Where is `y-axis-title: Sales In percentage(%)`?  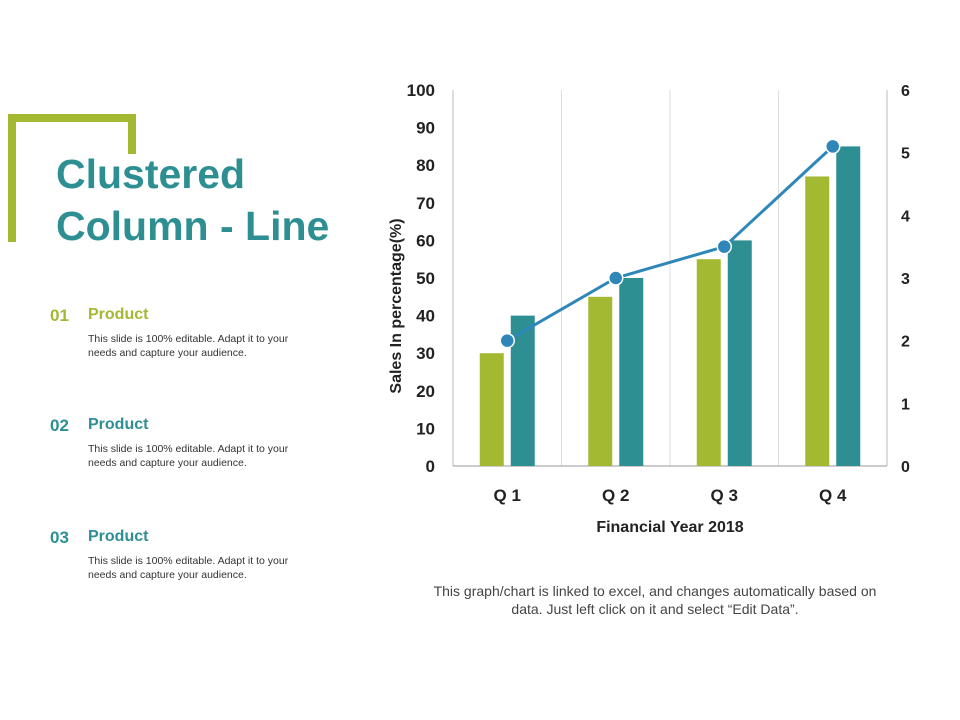
y-axis-title: Sales In percentage(%) is located at coordinates (396, 305).